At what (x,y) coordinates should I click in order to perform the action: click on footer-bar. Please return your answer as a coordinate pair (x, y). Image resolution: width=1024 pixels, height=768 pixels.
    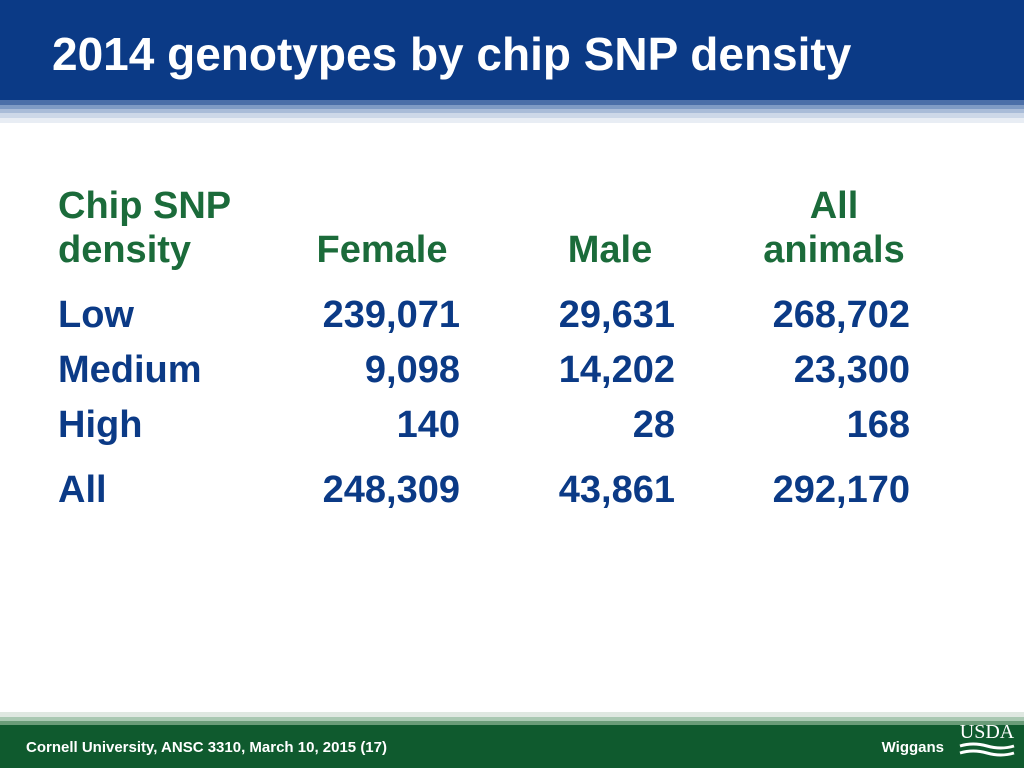
    Looking at the image, I should click on (512, 746).